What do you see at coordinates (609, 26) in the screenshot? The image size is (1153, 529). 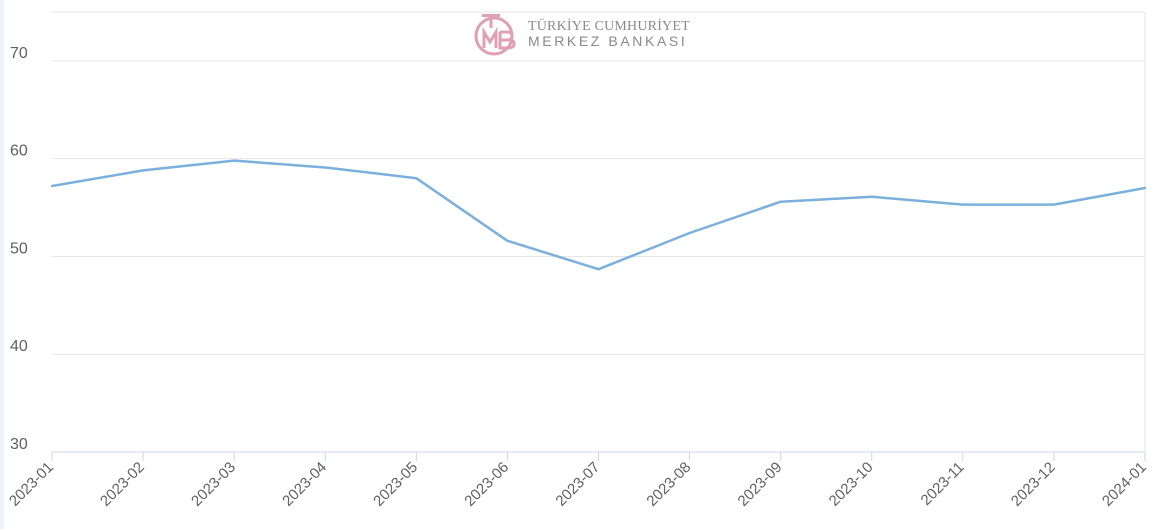 I see `logo-text-line1: TÜRKİYE CUMHURİYET` at bounding box center [609, 26].